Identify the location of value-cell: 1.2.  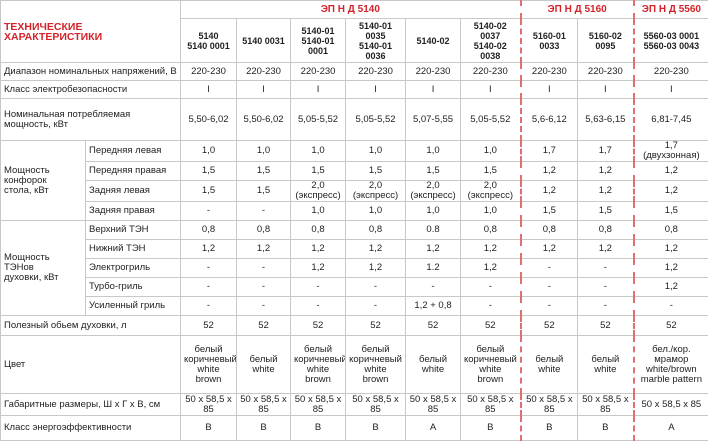
(433, 268).